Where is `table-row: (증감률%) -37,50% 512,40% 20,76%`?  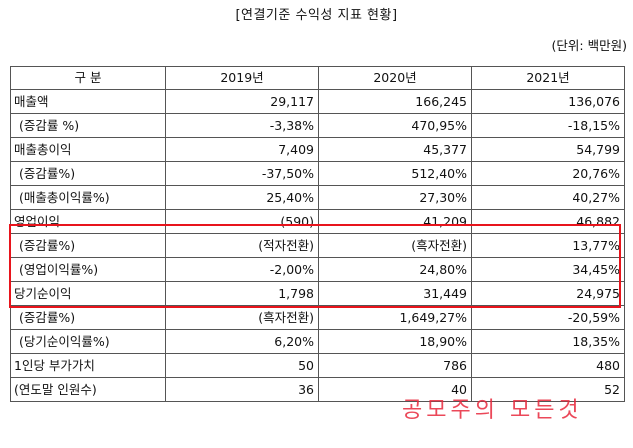
table-row: (증감률%) -37,50% 512,40% 20,76% is located at coordinates (317, 173).